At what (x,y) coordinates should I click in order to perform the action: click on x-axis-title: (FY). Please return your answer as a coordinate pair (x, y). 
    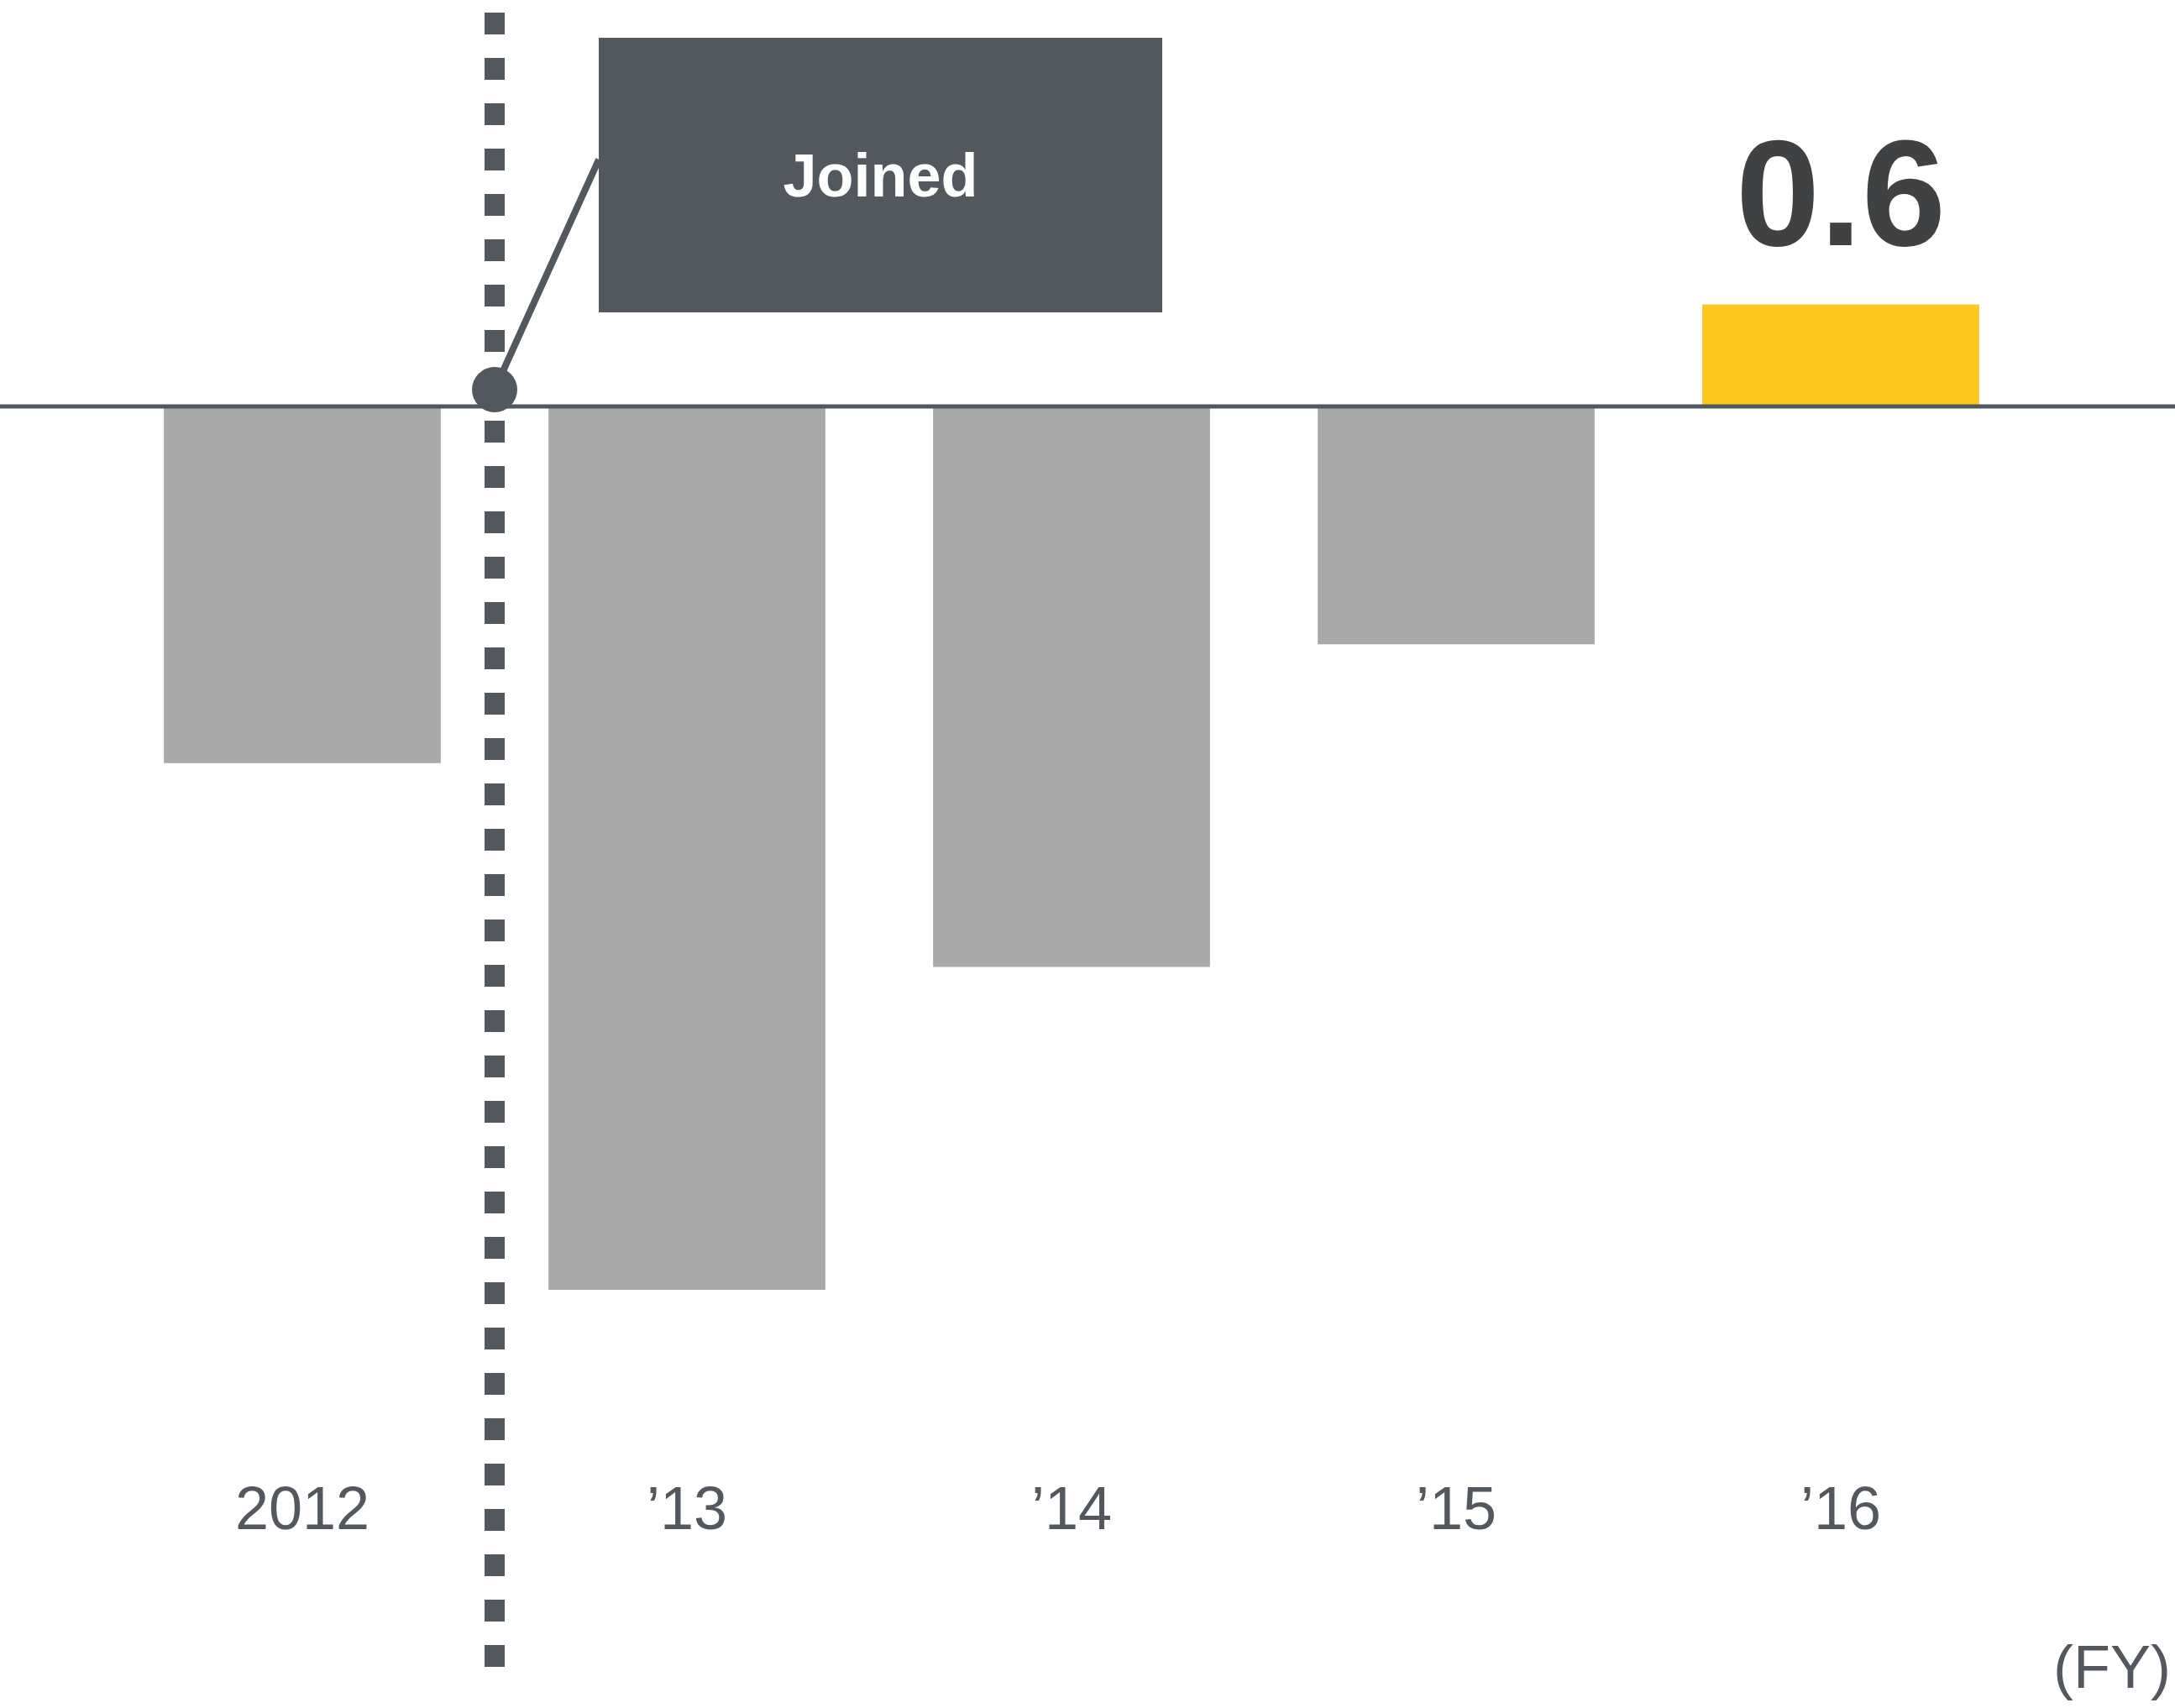
    Looking at the image, I should click on (2112, 1666).